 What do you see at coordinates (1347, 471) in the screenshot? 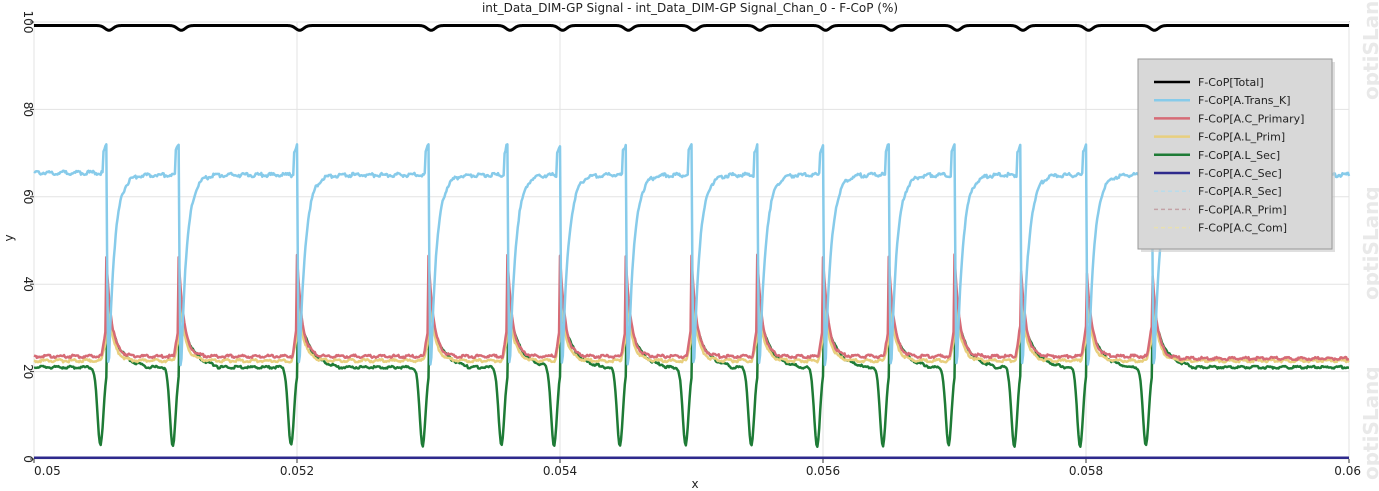
I see `x-tick-label: 0.06` at bounding box center [1347, 471].